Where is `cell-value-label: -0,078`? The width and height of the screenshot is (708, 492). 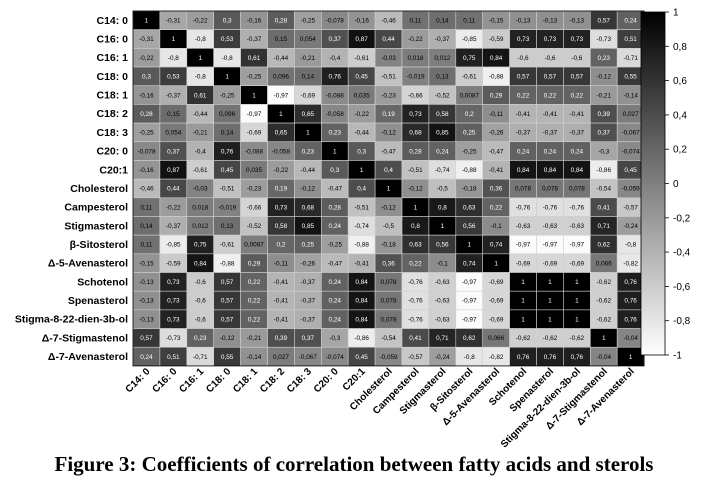 cell-value-label: -0,078 is located at coordinates (146, 151).